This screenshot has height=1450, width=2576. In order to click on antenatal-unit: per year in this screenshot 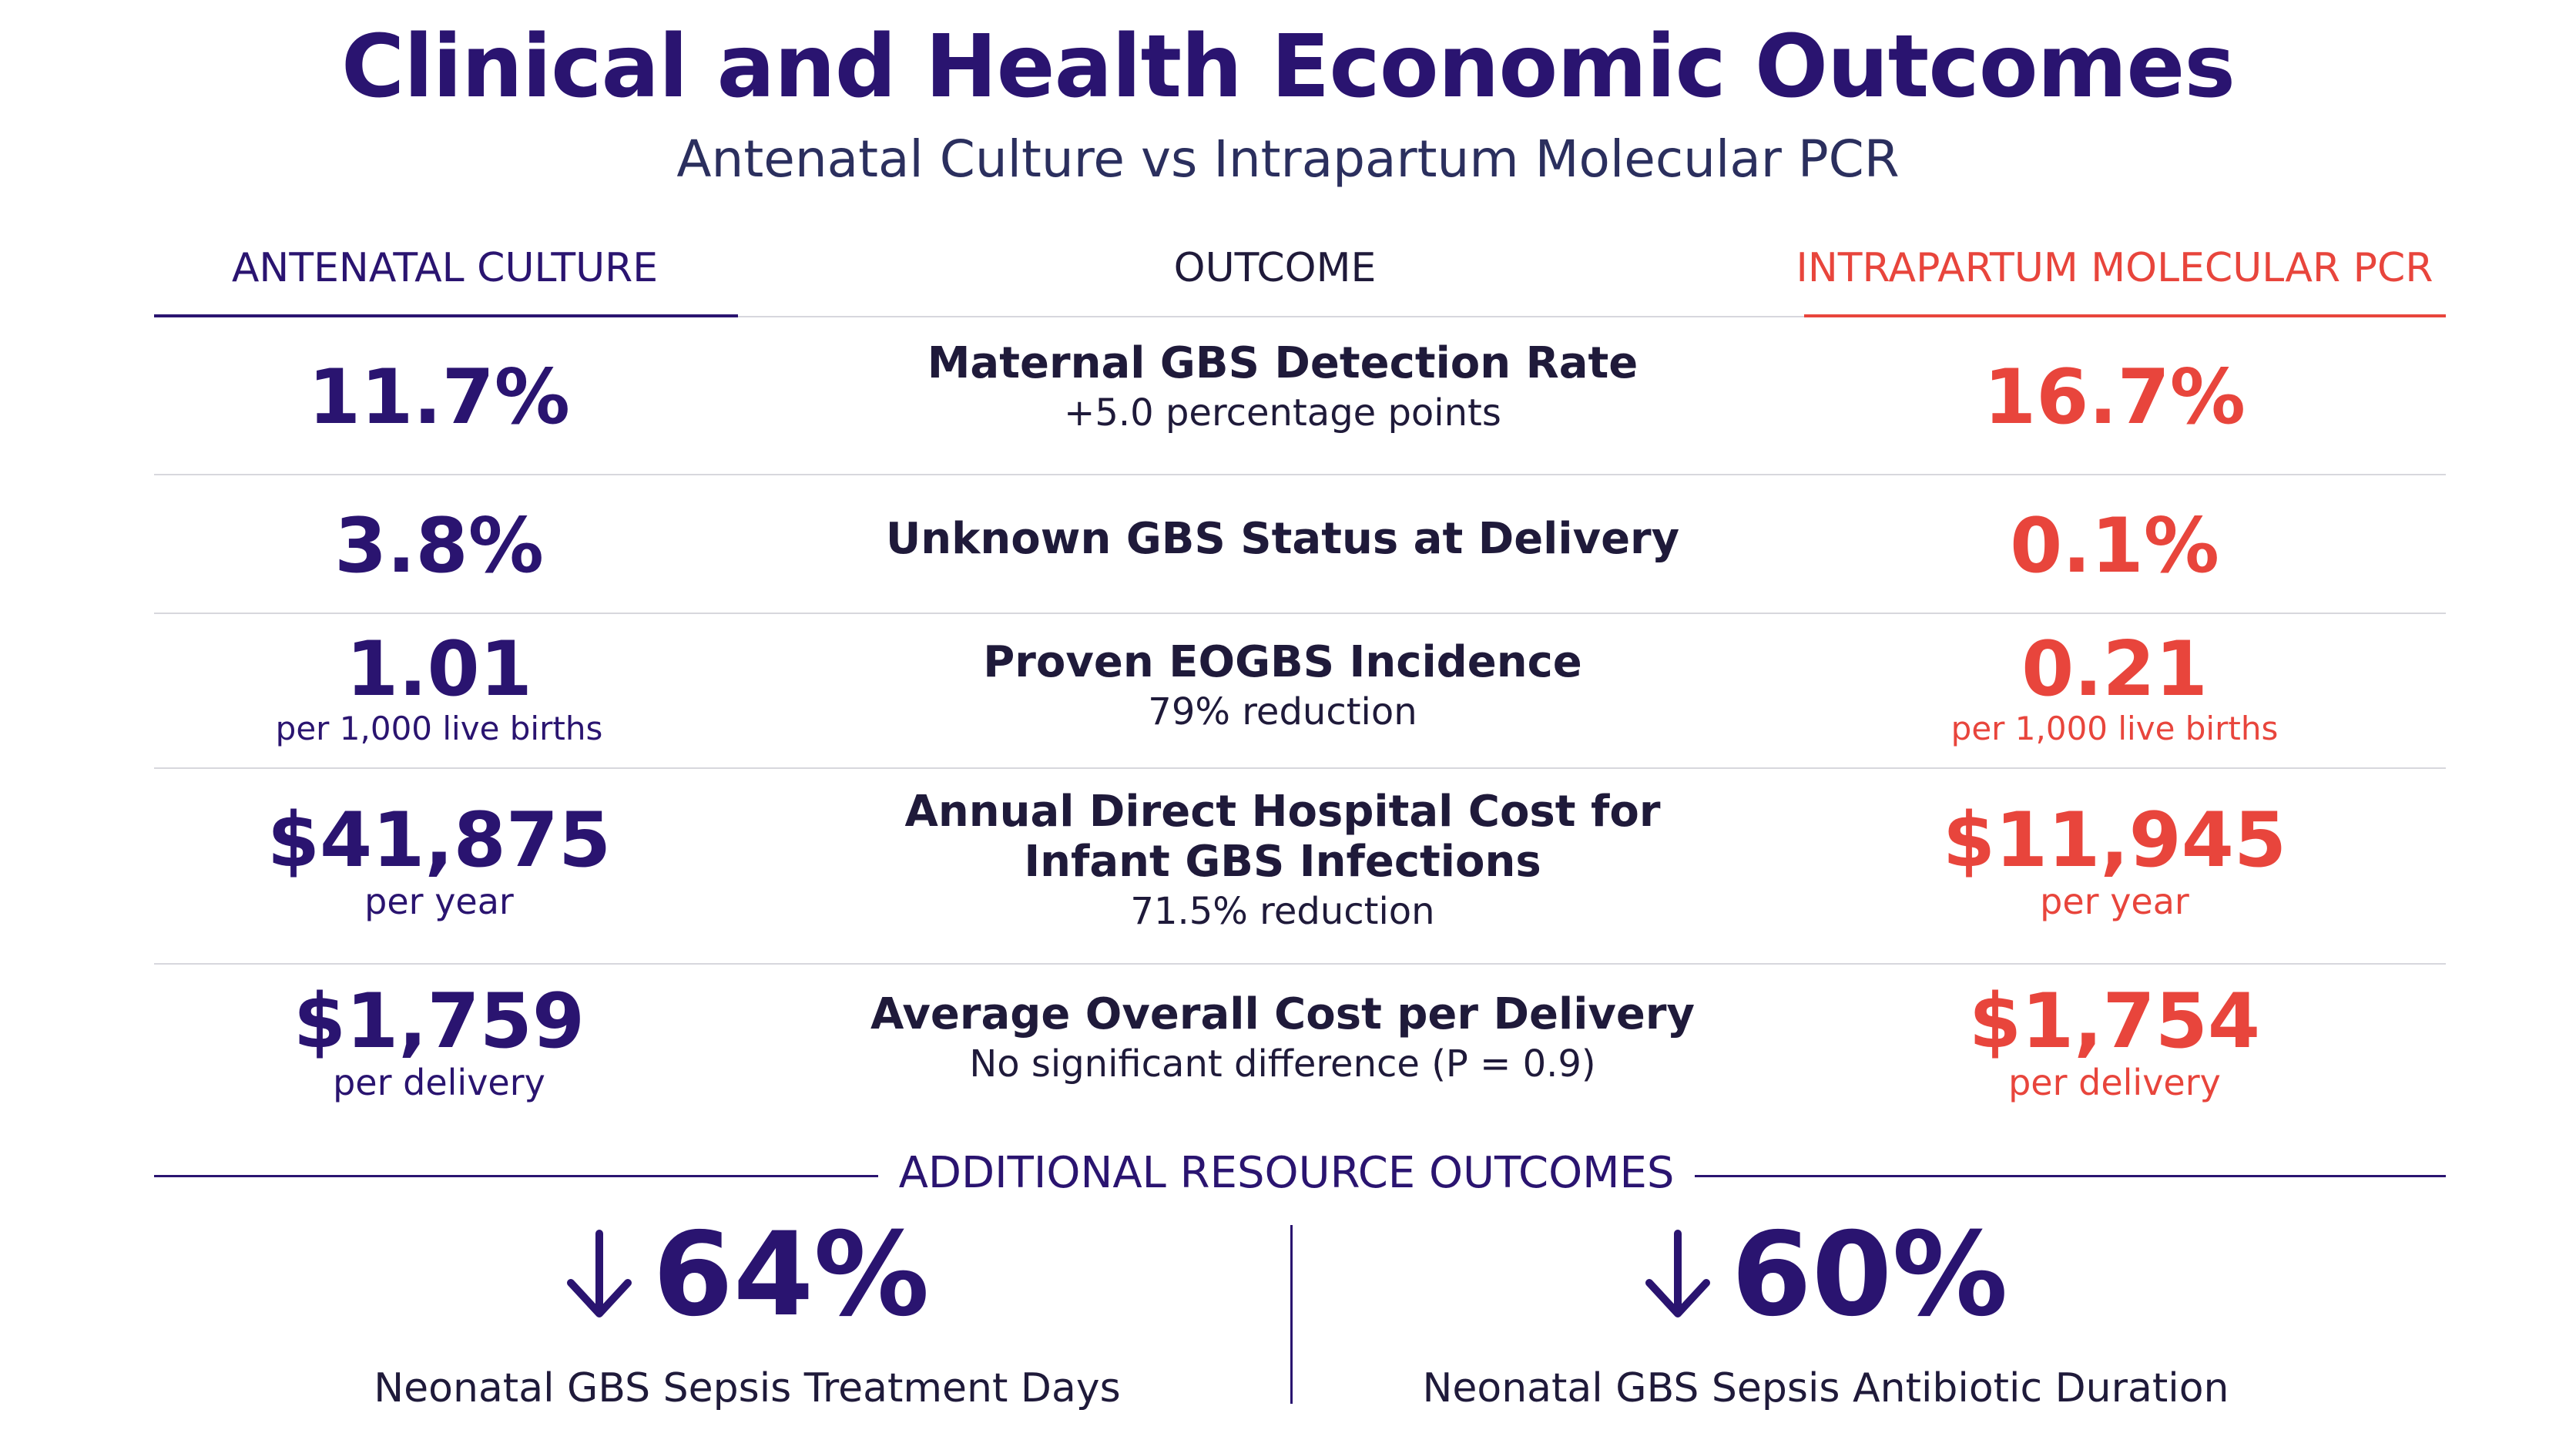, I will do `click(439, 901)`.